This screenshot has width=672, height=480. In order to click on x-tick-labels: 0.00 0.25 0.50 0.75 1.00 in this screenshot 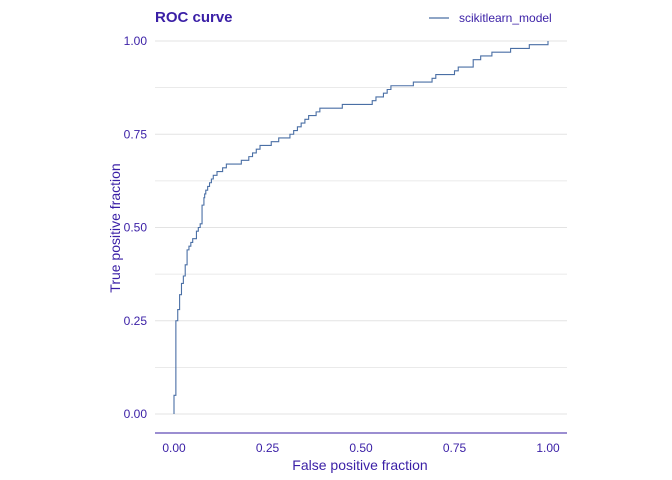, I will do `click(361, 448)`.